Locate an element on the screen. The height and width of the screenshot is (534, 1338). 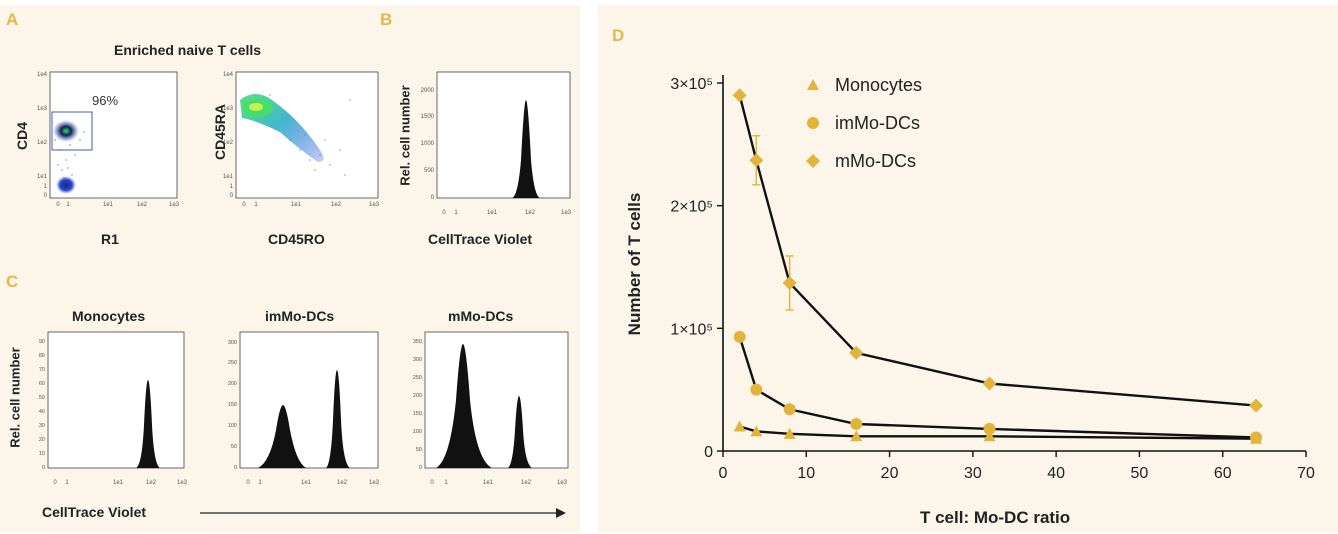
panel-a-plot1-lower-population is located at coordinates (66, 185).